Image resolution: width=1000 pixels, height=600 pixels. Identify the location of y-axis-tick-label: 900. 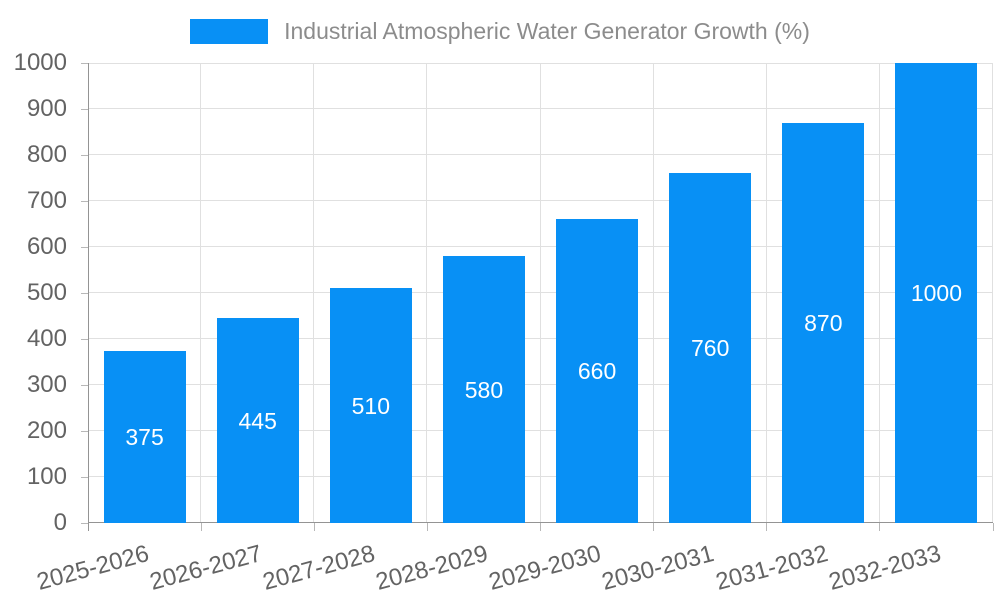
(46, 108).